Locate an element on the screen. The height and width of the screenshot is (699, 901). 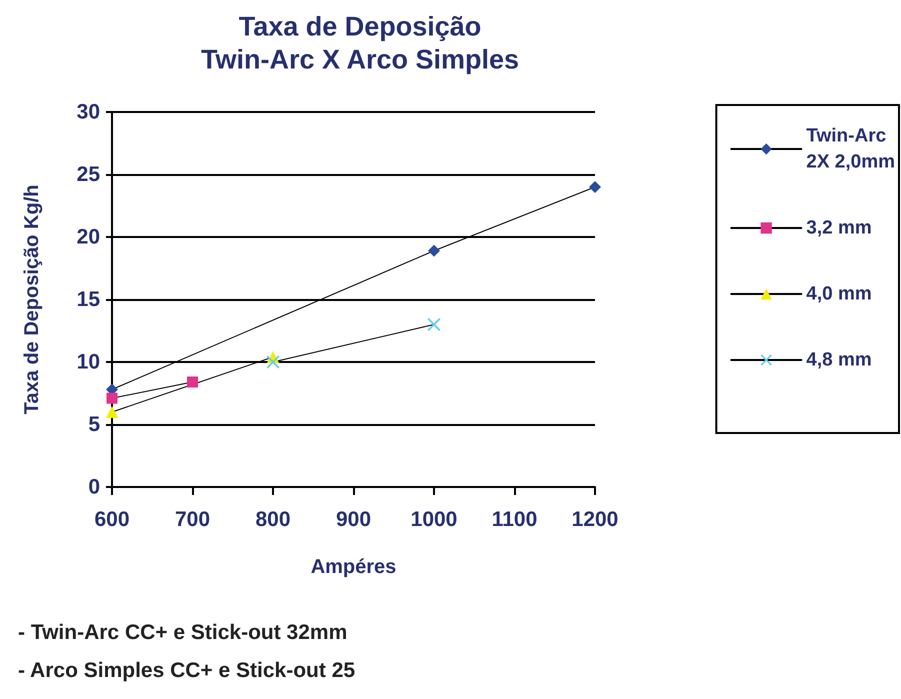
chart-subtitle: Twin-Arc X Arco Simples is located at coordinates (360, 59).